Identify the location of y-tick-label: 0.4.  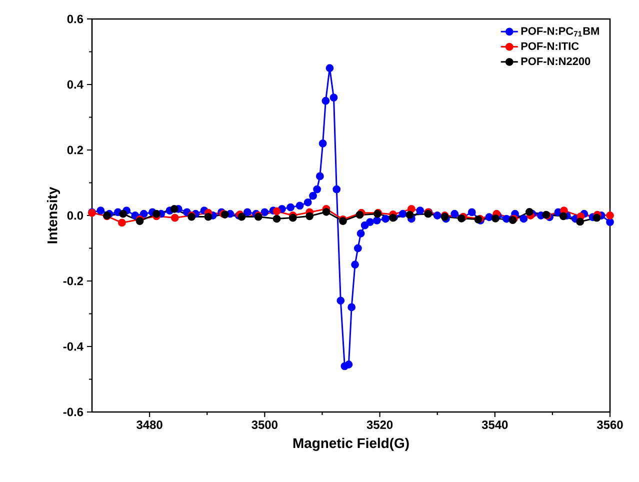
(75, 84).